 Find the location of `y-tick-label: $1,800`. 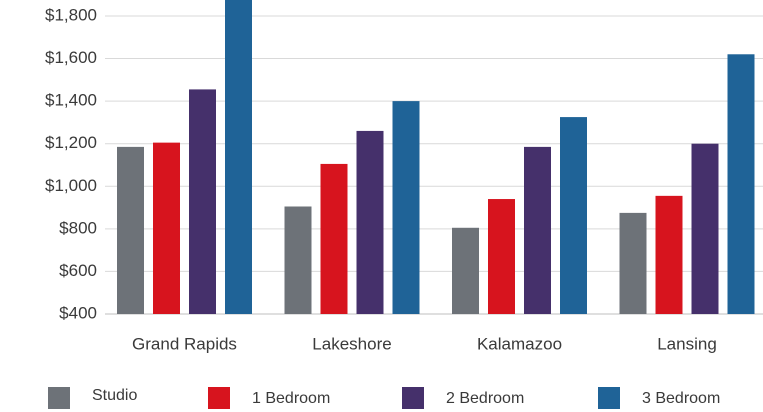

y-tick-label: $1,800 is located at coordinates (71, 14).